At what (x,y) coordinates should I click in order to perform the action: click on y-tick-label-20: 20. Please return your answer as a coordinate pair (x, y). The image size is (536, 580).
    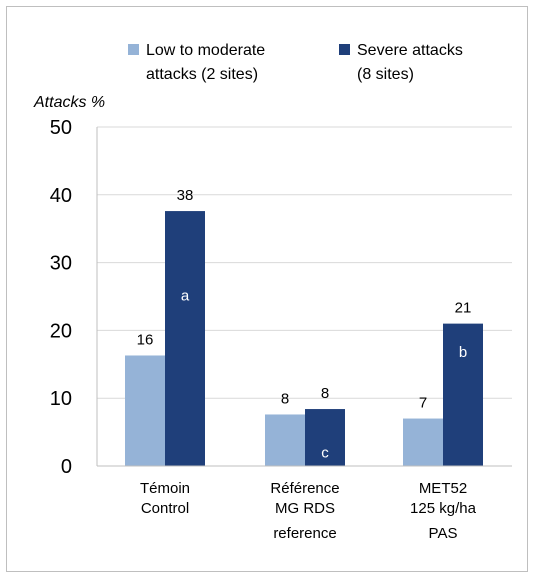
    Looking at the image, I should click on (61, 331).